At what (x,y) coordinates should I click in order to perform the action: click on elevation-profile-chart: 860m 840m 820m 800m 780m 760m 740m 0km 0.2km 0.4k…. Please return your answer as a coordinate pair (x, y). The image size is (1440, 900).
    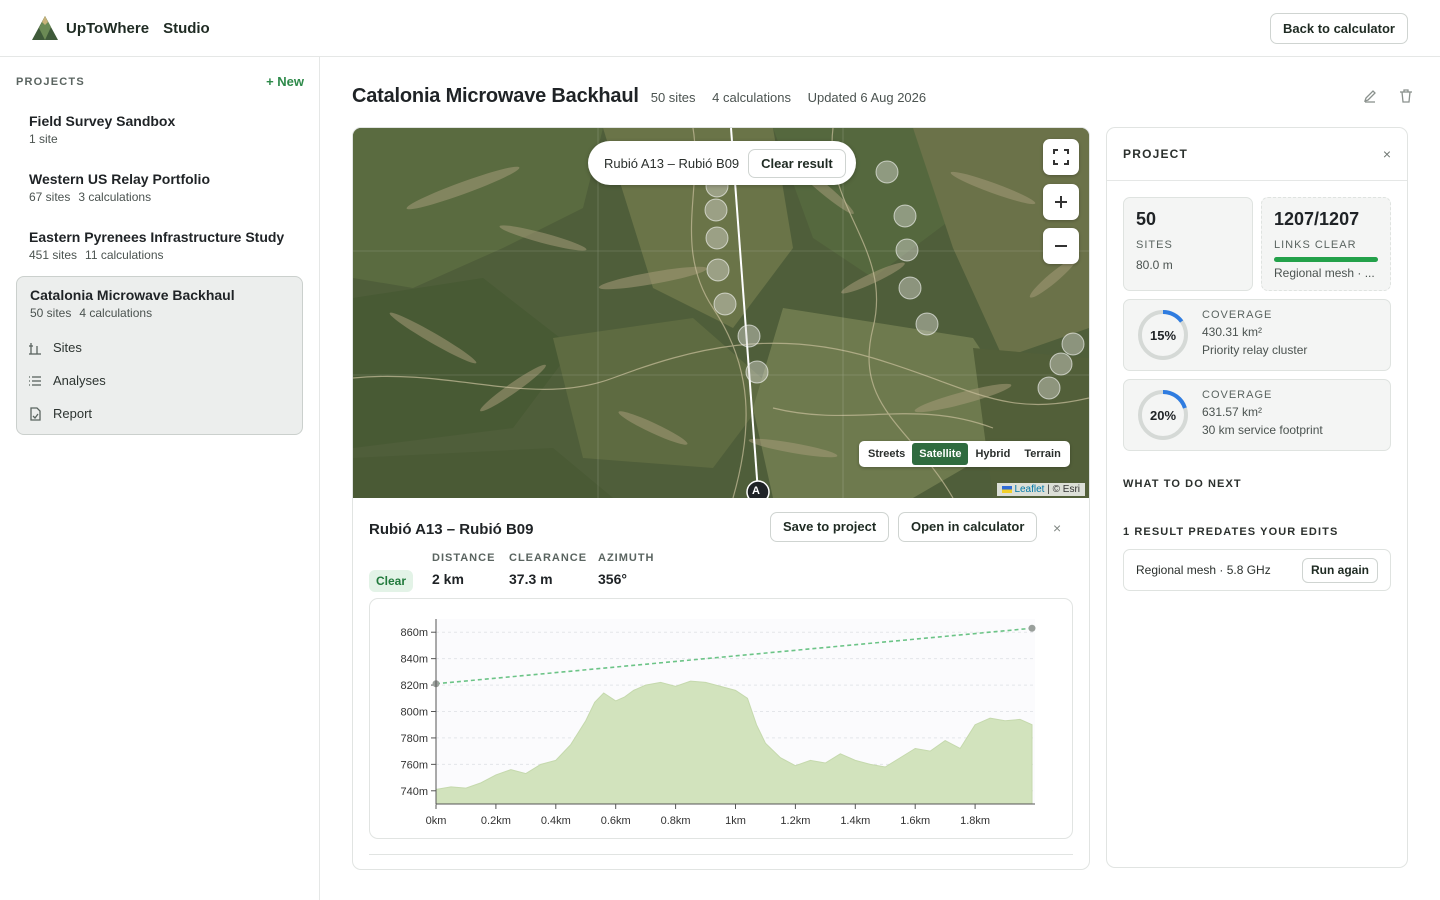
    Looking at the image, I should click on (721, 718).